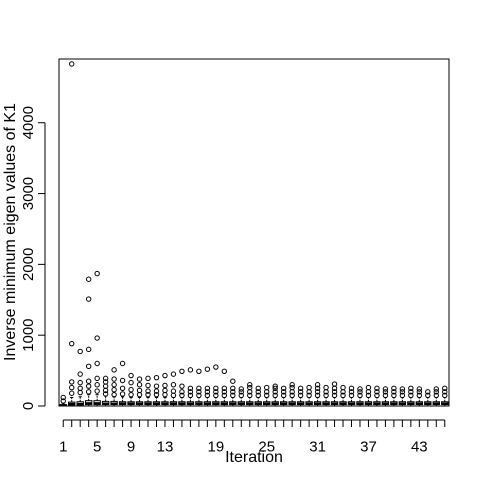 The width and height of the screenshot is (480, 480). Describe the element at coordinates (28, 264) in the screenshot. I see `y-tick-label: 2000` at that location.